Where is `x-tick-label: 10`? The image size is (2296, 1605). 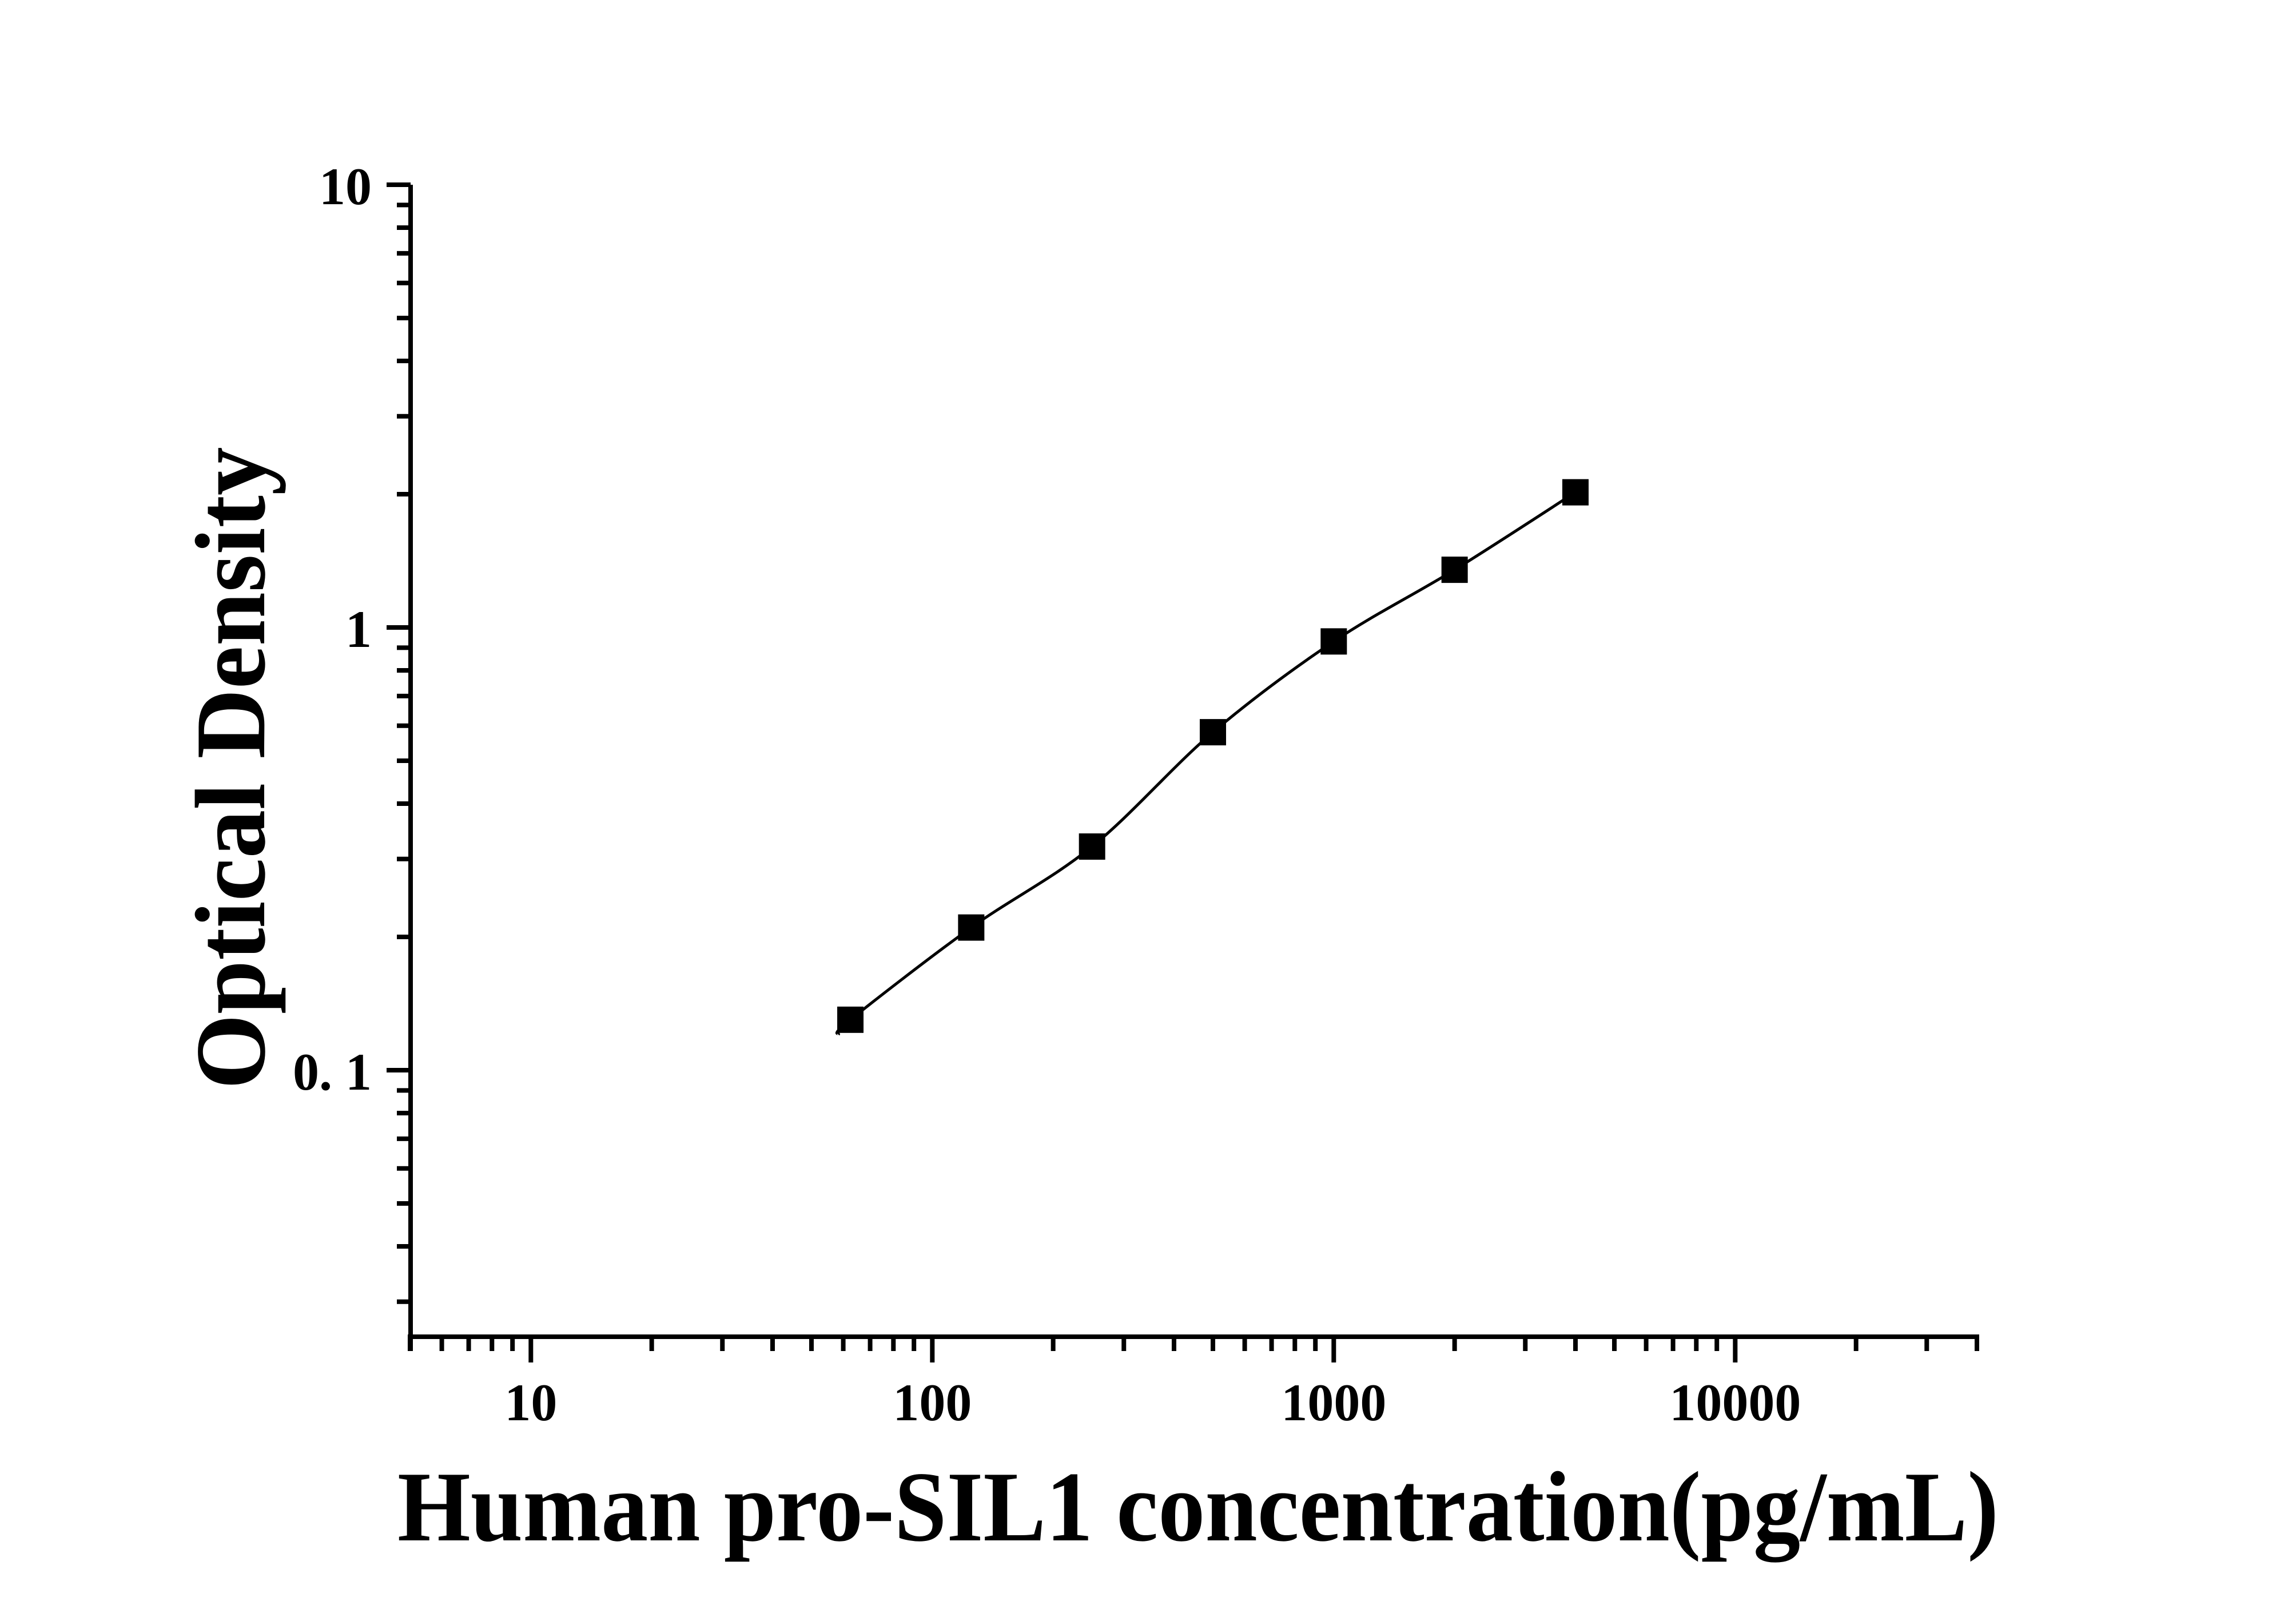 x-tick-label: 10 is located at coordinates (530, 1402).